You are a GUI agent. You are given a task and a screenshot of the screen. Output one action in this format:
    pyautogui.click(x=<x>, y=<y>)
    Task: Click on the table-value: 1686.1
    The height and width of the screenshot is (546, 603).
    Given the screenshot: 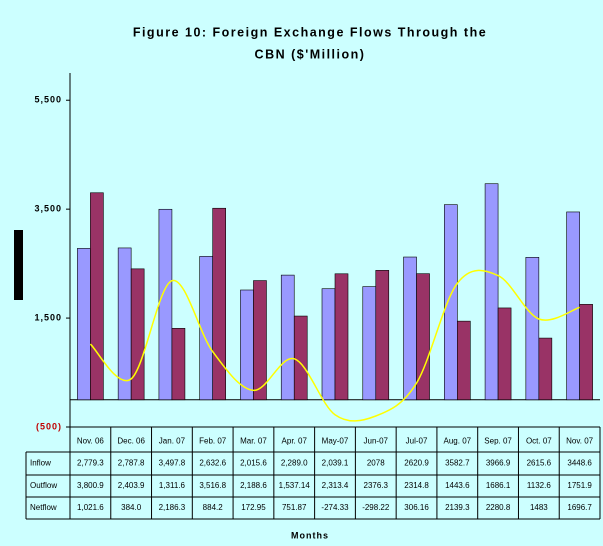 What is the action you would take?
    pyautogui.click(x=498, y=485)
    